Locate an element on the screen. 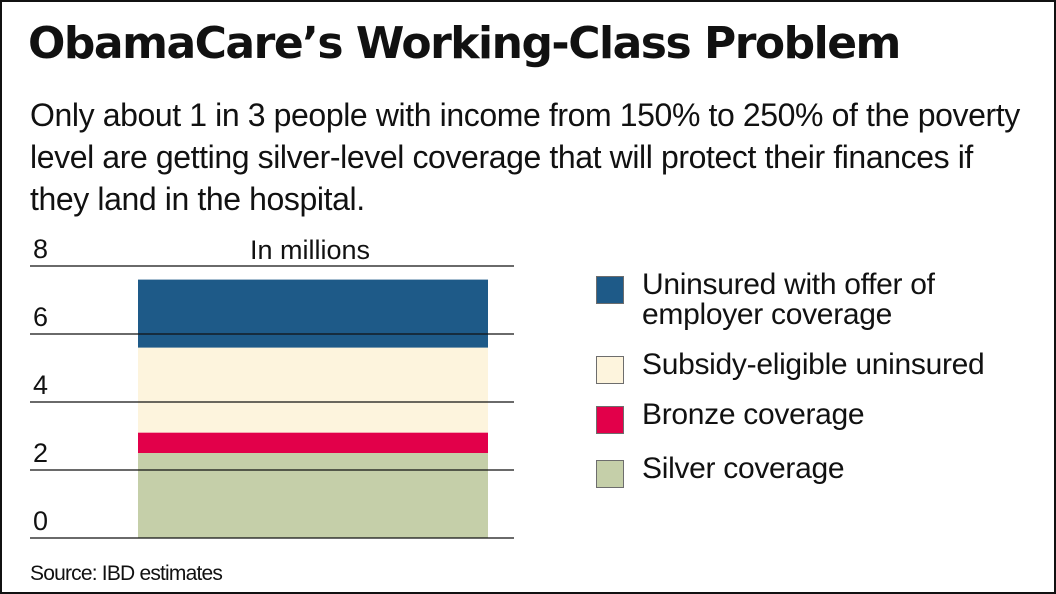 Image resolution: width=1056 pixels, height=594 pixels. bar-segment-subsidy-eligible-uninsured is located at coordinates (313, 390).